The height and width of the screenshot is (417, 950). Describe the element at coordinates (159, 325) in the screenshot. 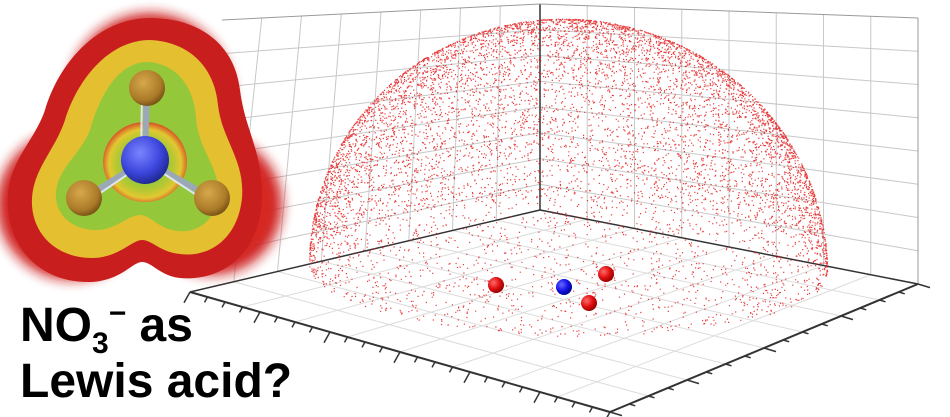

I see `caption-formula-suffix: as` at that location.